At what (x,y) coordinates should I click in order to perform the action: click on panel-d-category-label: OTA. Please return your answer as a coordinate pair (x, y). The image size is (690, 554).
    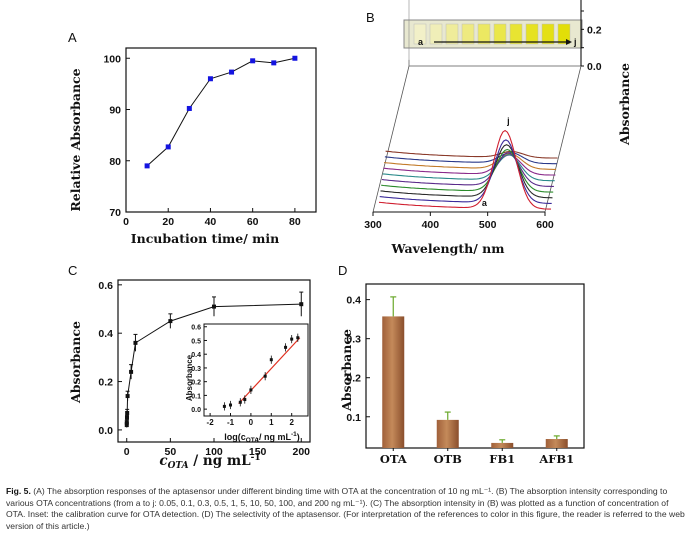
    Looking at the image, I should click on (394, 459).